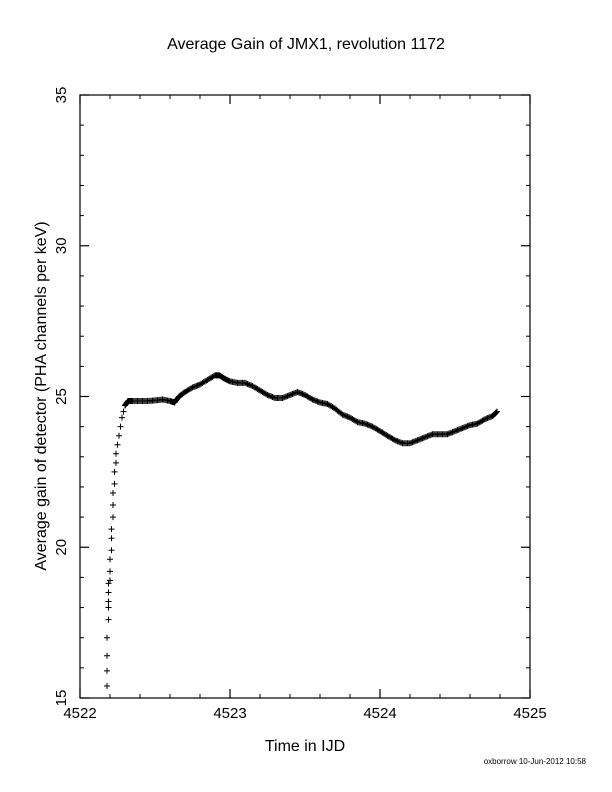  What do you see at coordinates (61, 95) in the screenshot?
I see `y-tick-label: 35` at bounding box center [61, 95].